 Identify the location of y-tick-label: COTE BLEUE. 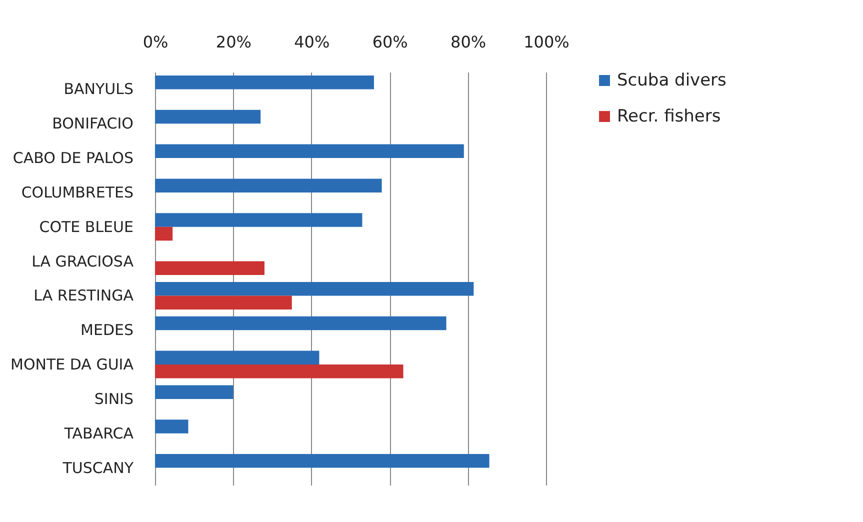
(86, 227).